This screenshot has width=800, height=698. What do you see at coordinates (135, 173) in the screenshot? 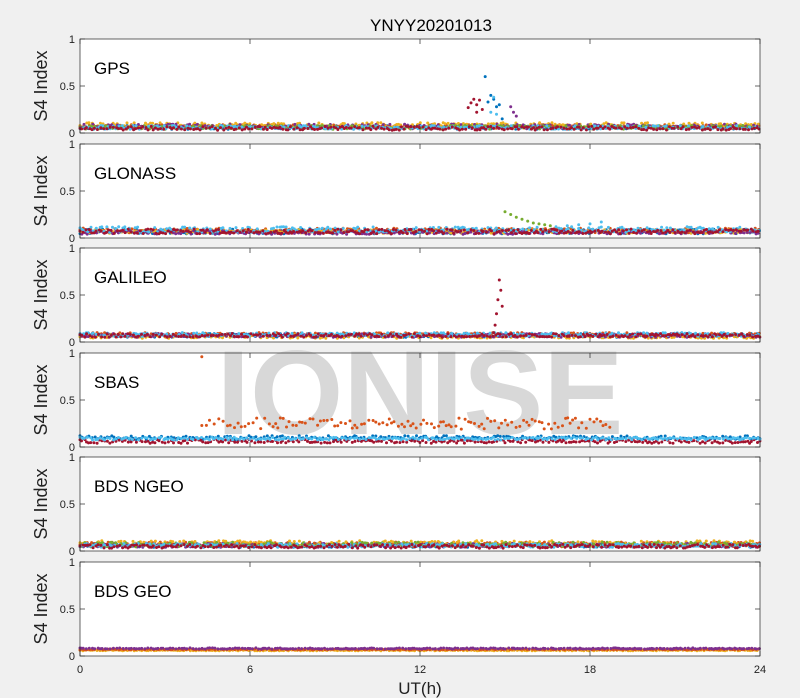
I see `system-label: GLONASS` at bounding box center [135, 173].